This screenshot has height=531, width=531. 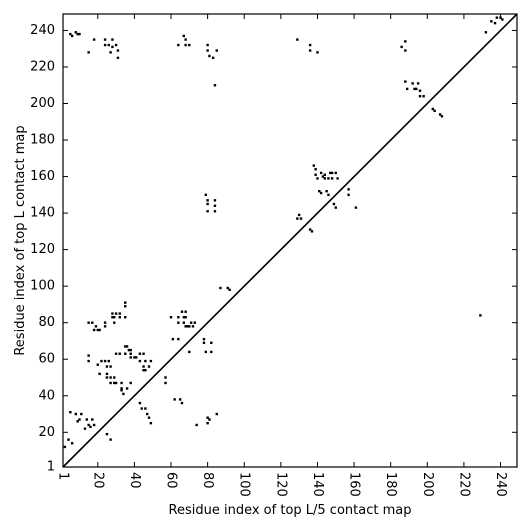 I want to click on y-tick-label: 200, so click(x=42, y=103).